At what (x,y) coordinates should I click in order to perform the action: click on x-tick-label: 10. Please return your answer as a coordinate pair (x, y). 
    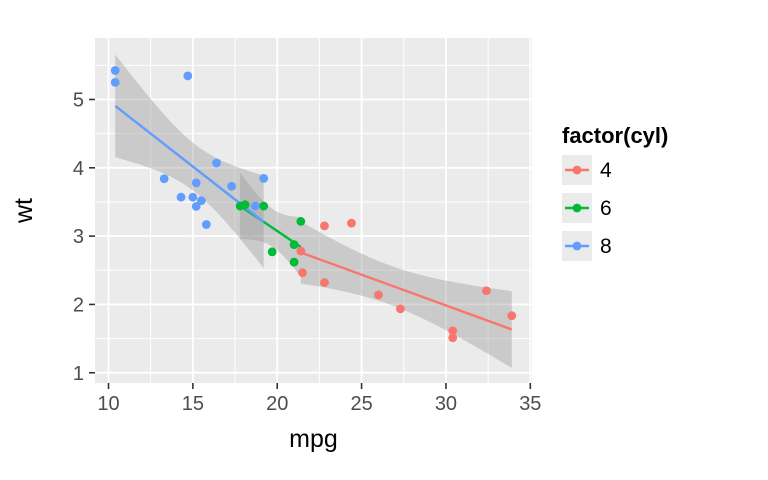
    Looking at the image, I should click on (108, 404).